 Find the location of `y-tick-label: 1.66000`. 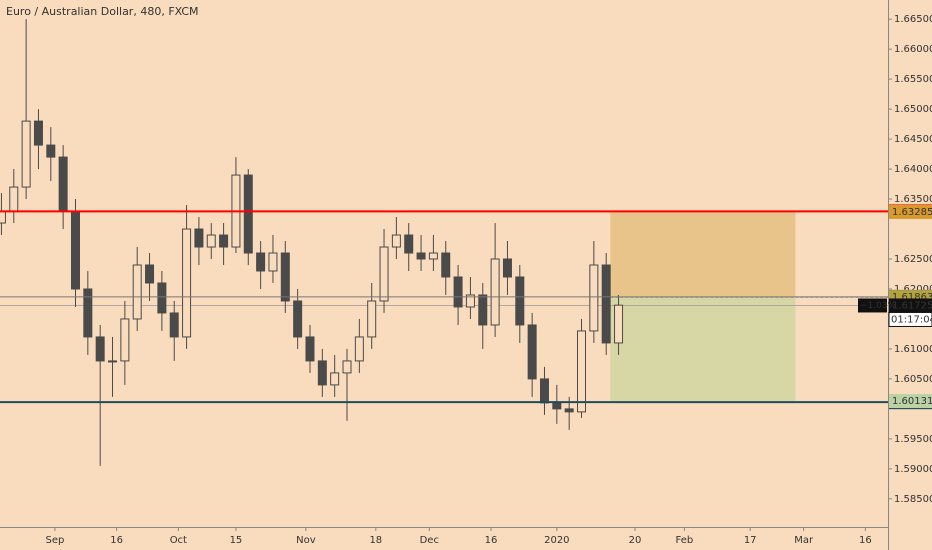

y-tick-label: 1.66000 is located at coordinates (913, 49).